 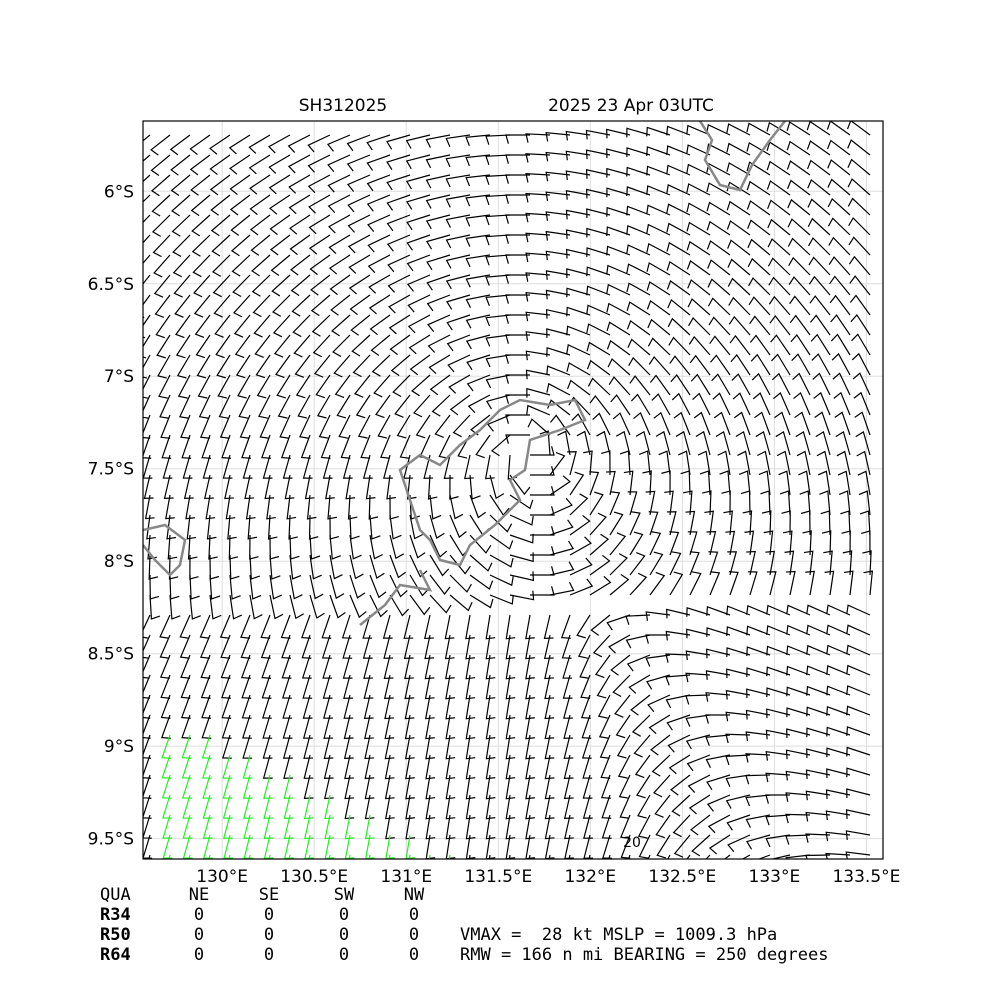 I want to click on x-tick-label: 132°E, so click(x=590, y=877).